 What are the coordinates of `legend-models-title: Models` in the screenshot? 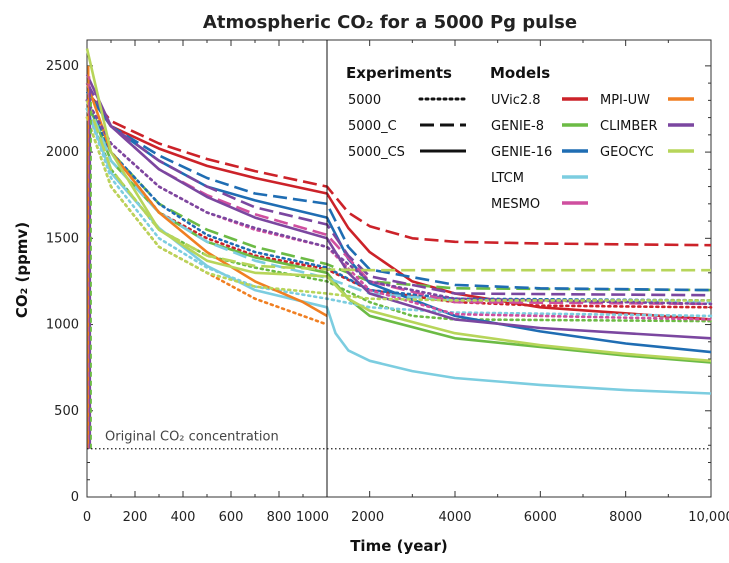 It's located at (520, 73).